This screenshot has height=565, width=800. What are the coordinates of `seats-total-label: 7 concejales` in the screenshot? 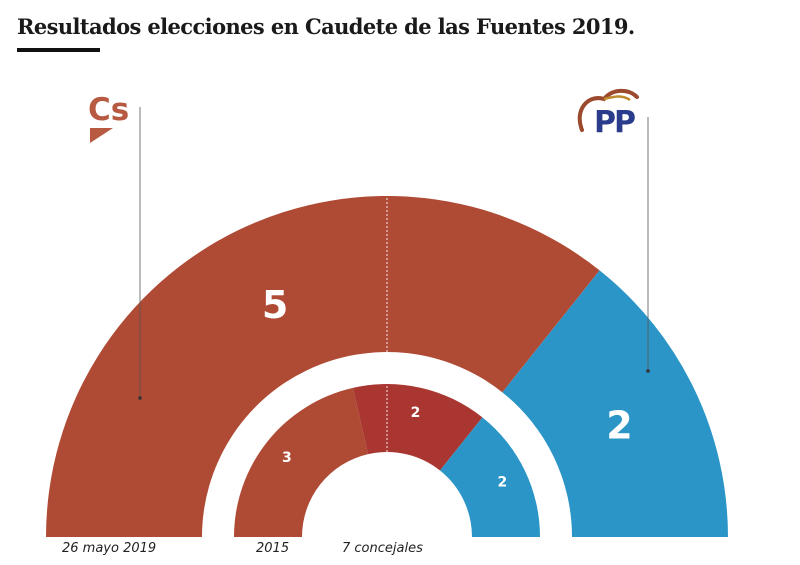 It's located at (382, 548).